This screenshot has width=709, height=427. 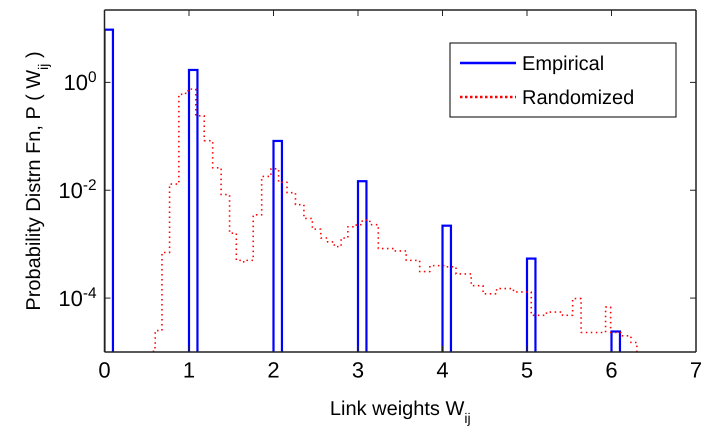 What do you see at coordinates (442, 370) in the screenshot?
I see `x-tick-label: 4` at bounding box center [442, 370].